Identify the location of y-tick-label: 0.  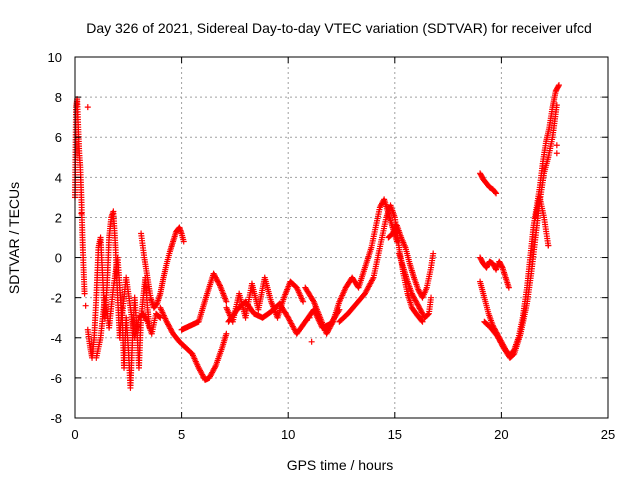
(58, 258).